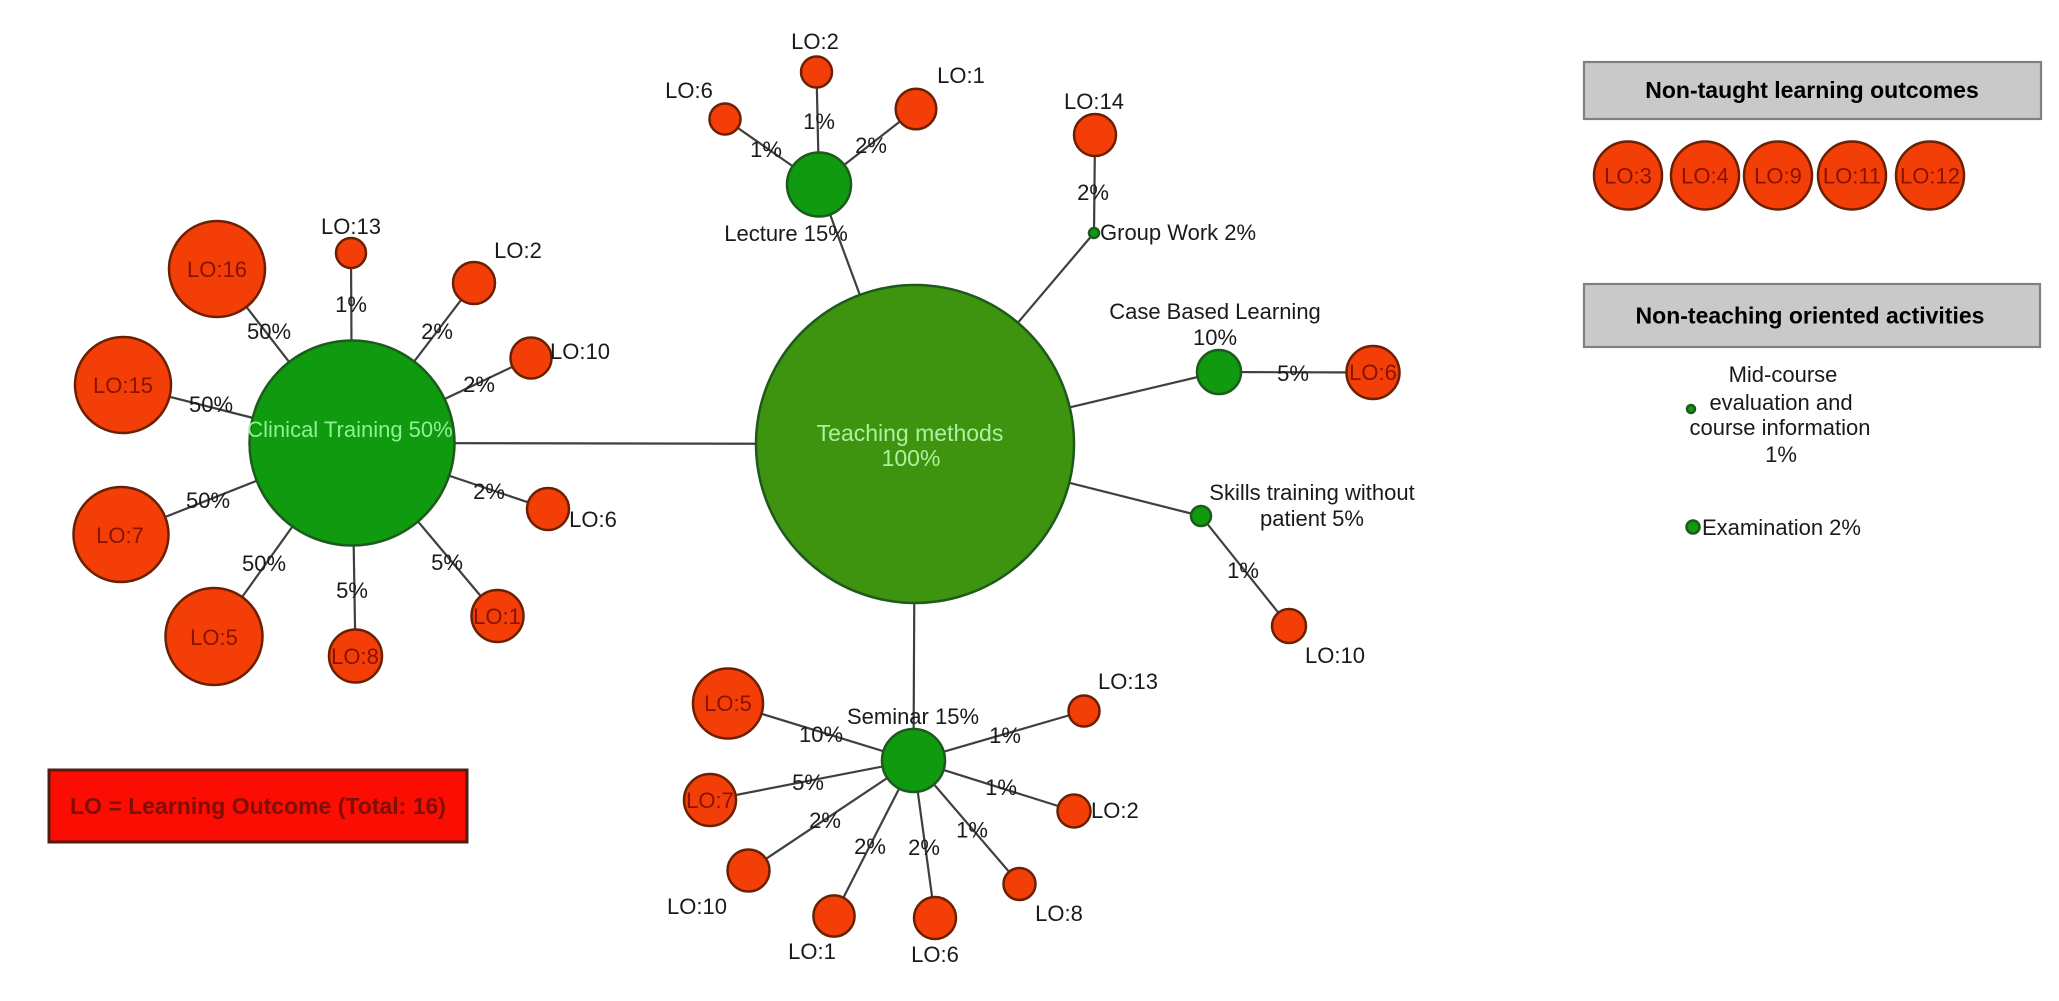 The width and height of the screenshot is (2059, 1001). I want to click on svg-text: Skills training without, so click(1311, 492).